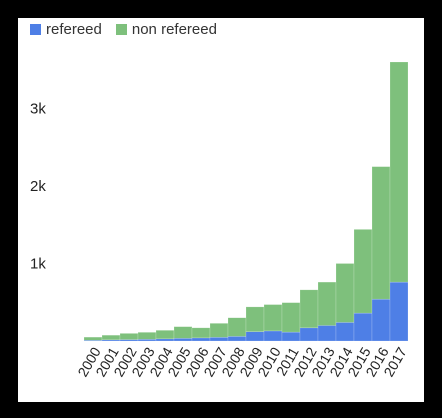  I want to click on bar-non-refereed-2013, so click(327, 303).